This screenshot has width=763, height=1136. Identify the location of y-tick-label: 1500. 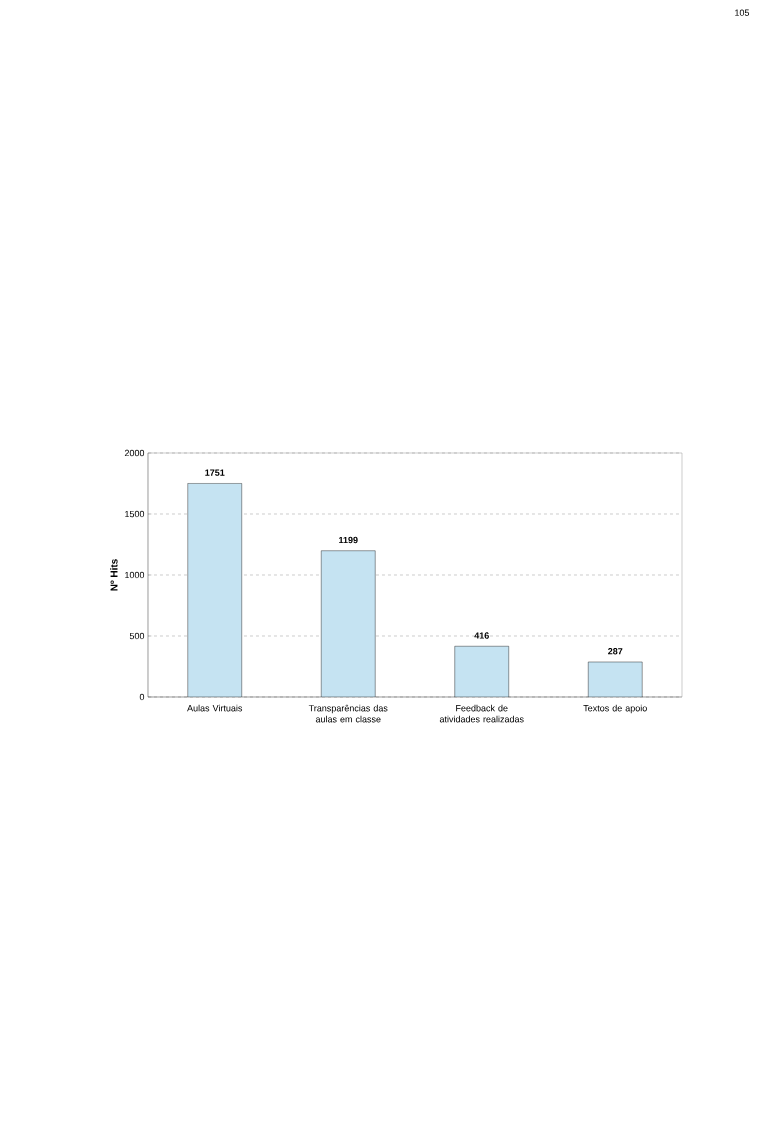
(135, 514).